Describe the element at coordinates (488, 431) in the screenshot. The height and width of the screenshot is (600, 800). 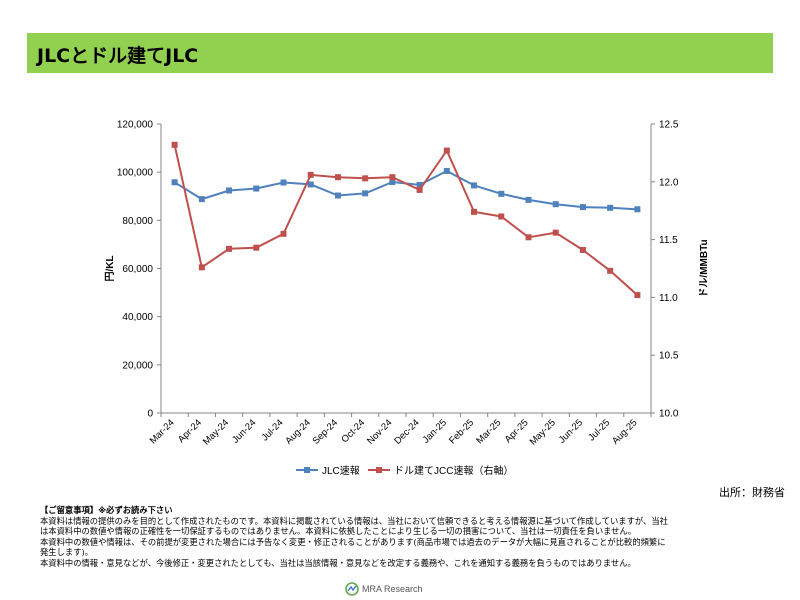
I see `x-tick-label: Mar-25` at that location.